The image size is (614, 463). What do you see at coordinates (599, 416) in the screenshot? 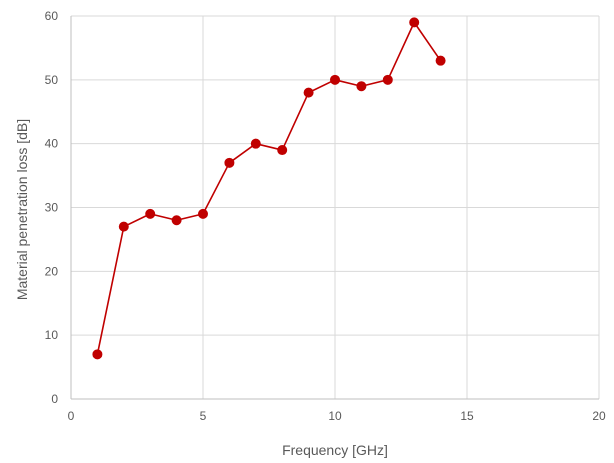
I see `x-tick-label: 20` at bounding box center [599, 416].